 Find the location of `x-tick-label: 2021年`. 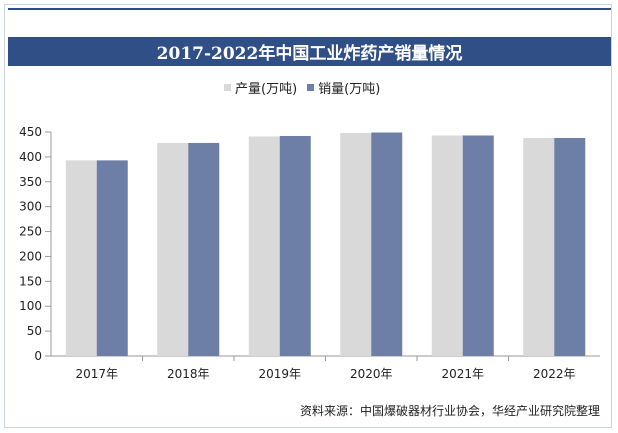

x-tick-label: 2021年 is located at coordinates (462, 374).